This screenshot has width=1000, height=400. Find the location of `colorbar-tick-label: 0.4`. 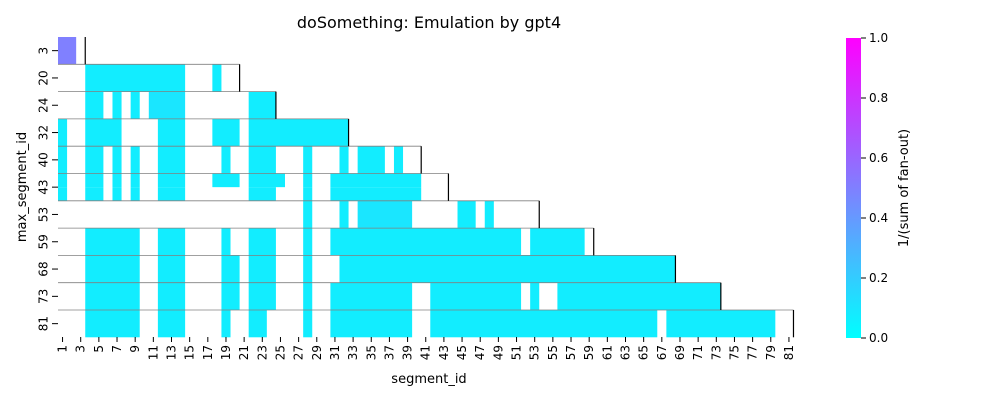

colorbar-tick-label: 0.4 is located at coordinates (878, 218).